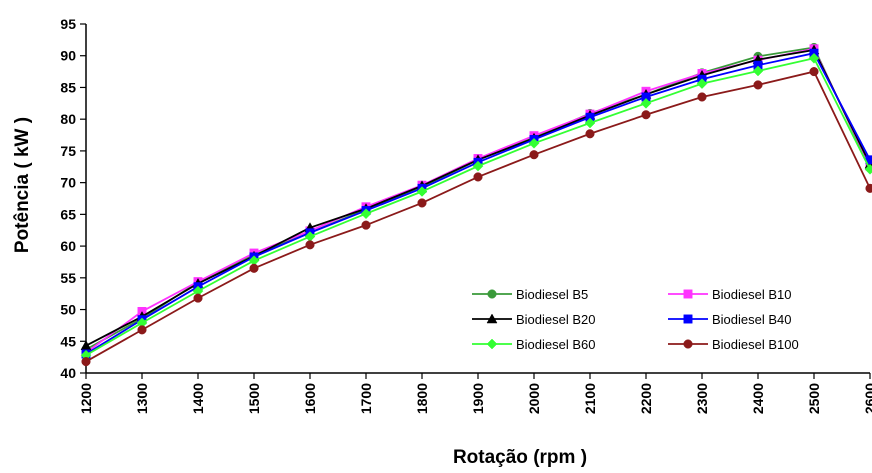 The image size is (872, 473). I want to click on y-tick-label: 80, so click(68, 119).